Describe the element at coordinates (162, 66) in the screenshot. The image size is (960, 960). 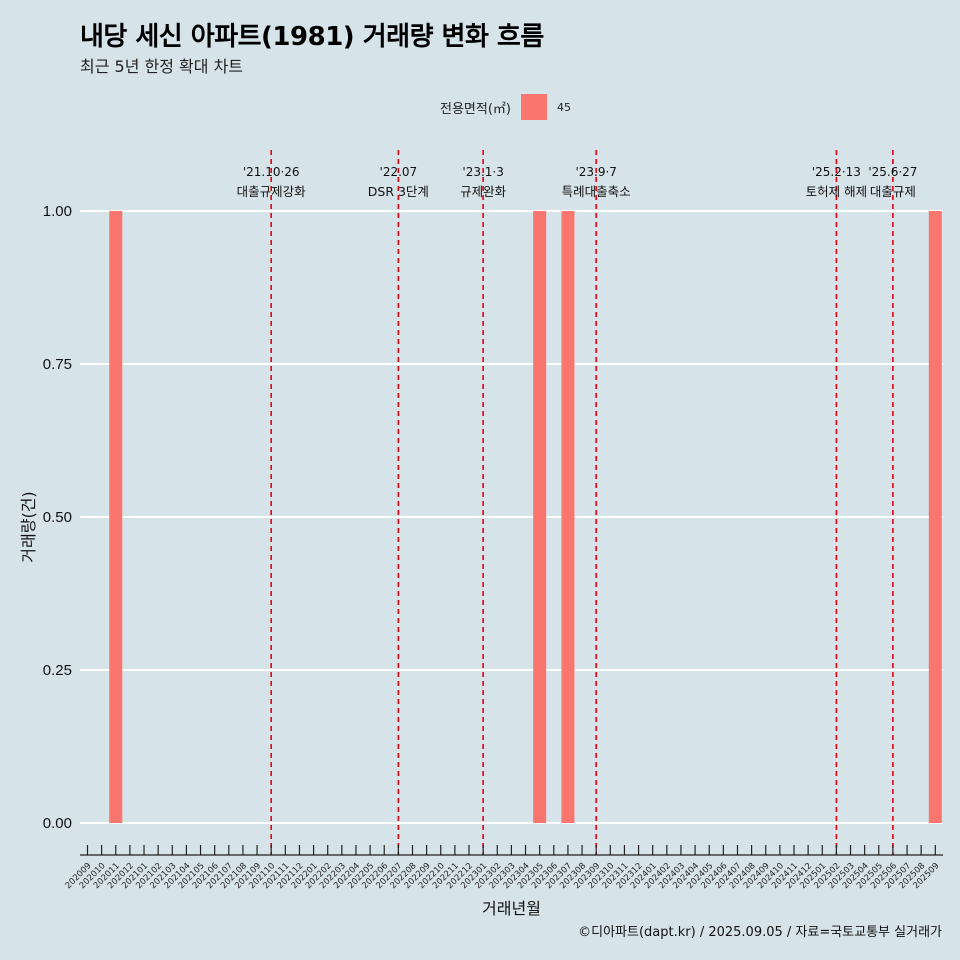
I see `chart-subtitle: 최근 5년 한정 확대 차트` at that location.